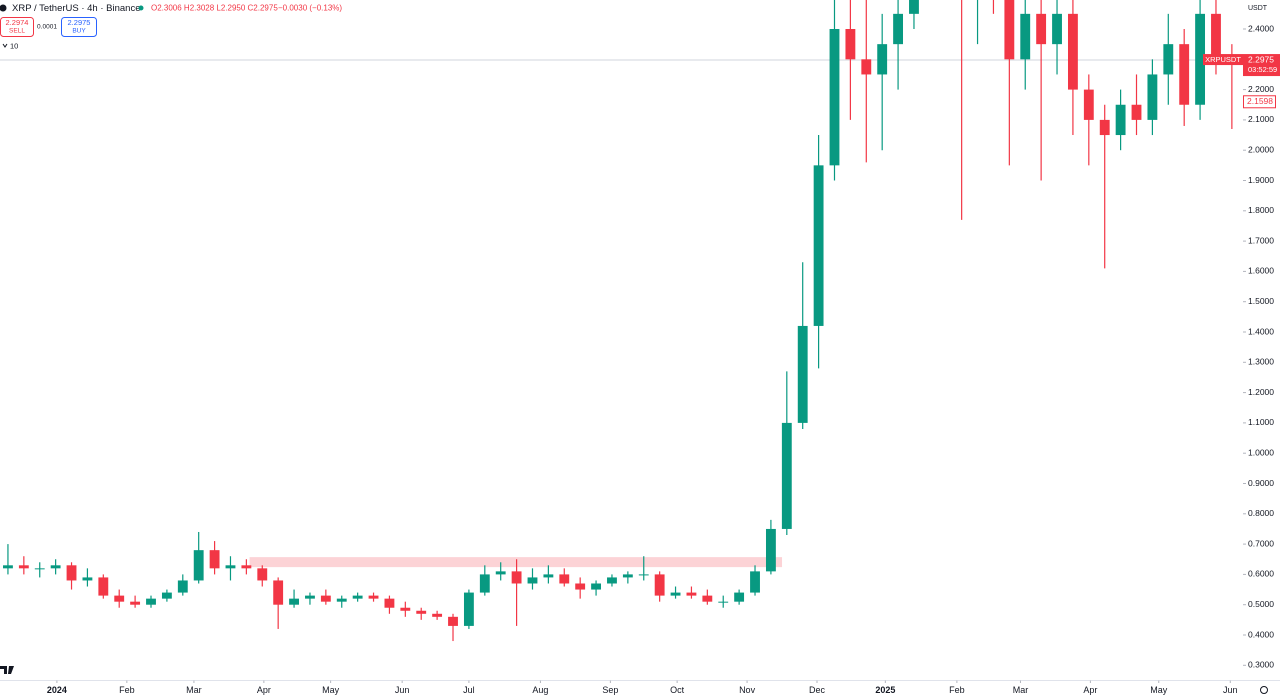 Image resolution: width=1280 pixels, height=699 pixels. Describe the element at coordinates (610, 690) in the screenshot. I see `x-tick-label: Sep` at that location.